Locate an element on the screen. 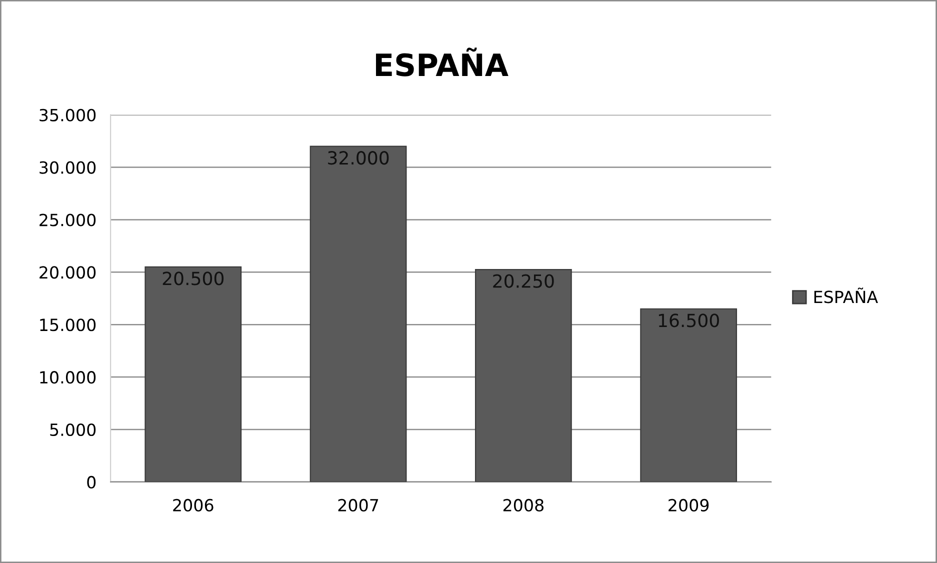 The width and height of the screenshot is (937, 563). x-tick-label: 2007 is located at coordinates (358, 505).